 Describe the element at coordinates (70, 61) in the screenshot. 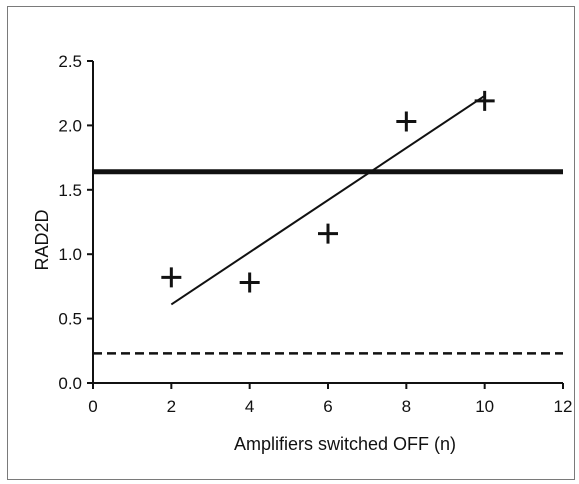

I see `y-tick-label: 2.5` at that location.